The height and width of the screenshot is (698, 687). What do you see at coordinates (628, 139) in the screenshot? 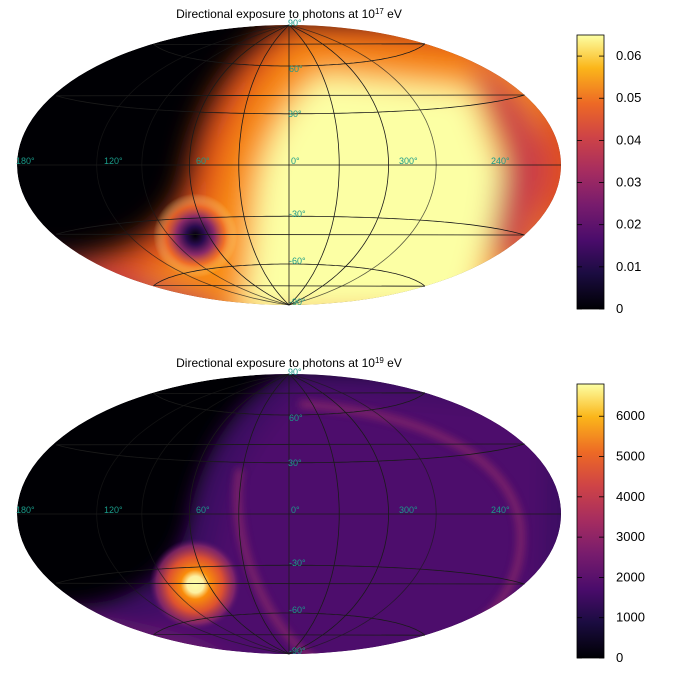
I see `colorbar-tick-label: 0.04` at bounding box center [628, 139].